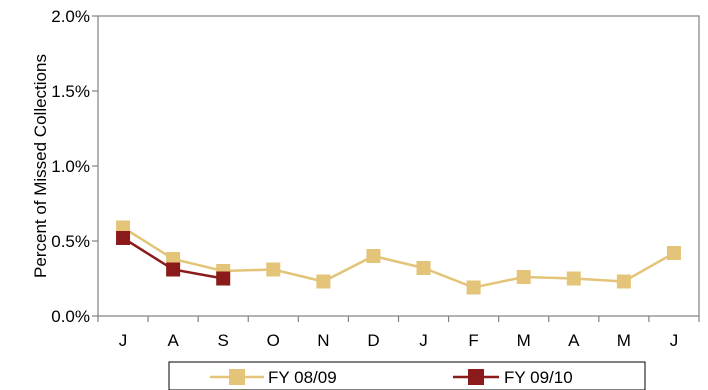 Image resolution: width=708 pixels, height=390 pixels. What do you see at coordinates (538, 377) in the screenshot?
I see `legend-label: FY 09/10` at bounding box center [538, 377].